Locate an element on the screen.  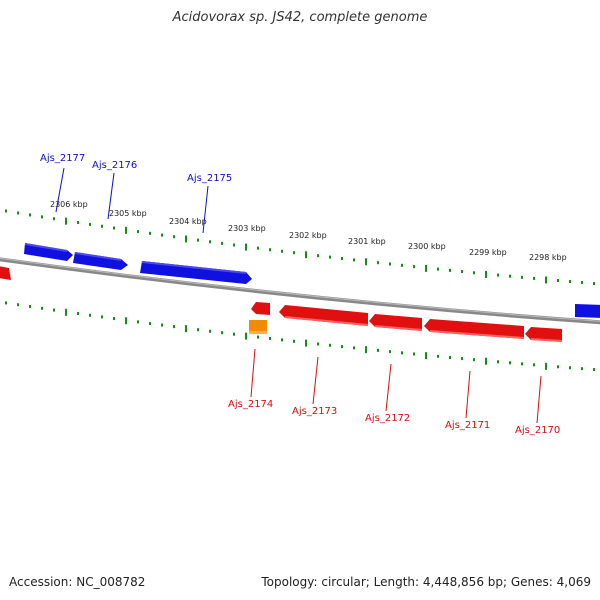
gene-label-ajs-2176: Ajs_2176 is located at coordinates (114, 165).